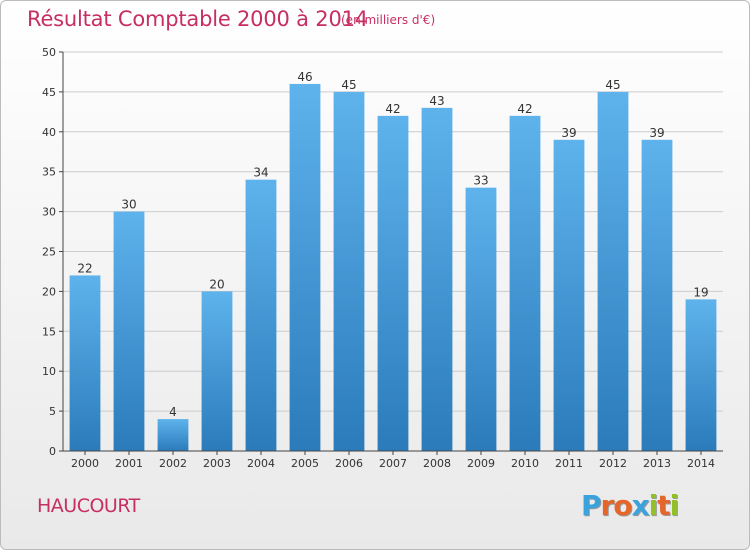  Describe the element at coordinates (260, 173) in the screenshot. I see `data-label: 34` at that location.